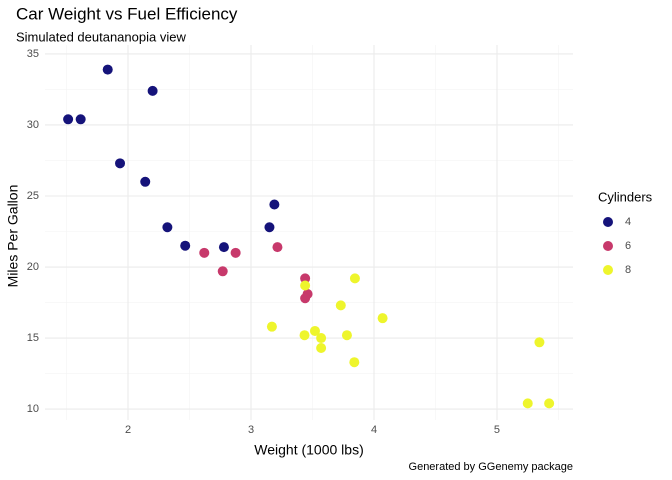  What do you see at coordinates (128, 430) in the screenshot?
I see `x-tick-label: 2` at bounding box center [128, 430].